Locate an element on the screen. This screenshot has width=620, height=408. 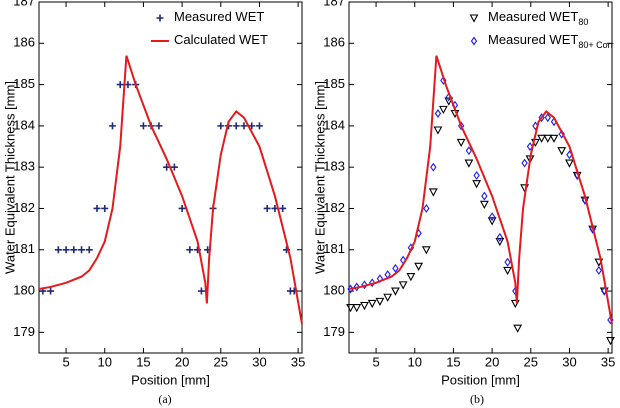
y-tick-label: 179 is located at coordinates (24, 331).